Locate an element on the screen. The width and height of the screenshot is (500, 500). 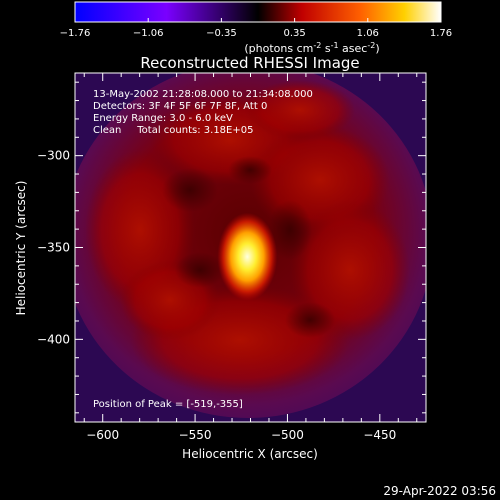
y-axis-label: Heliocentric Y (arcsec) is located at coordinates (21, 248).